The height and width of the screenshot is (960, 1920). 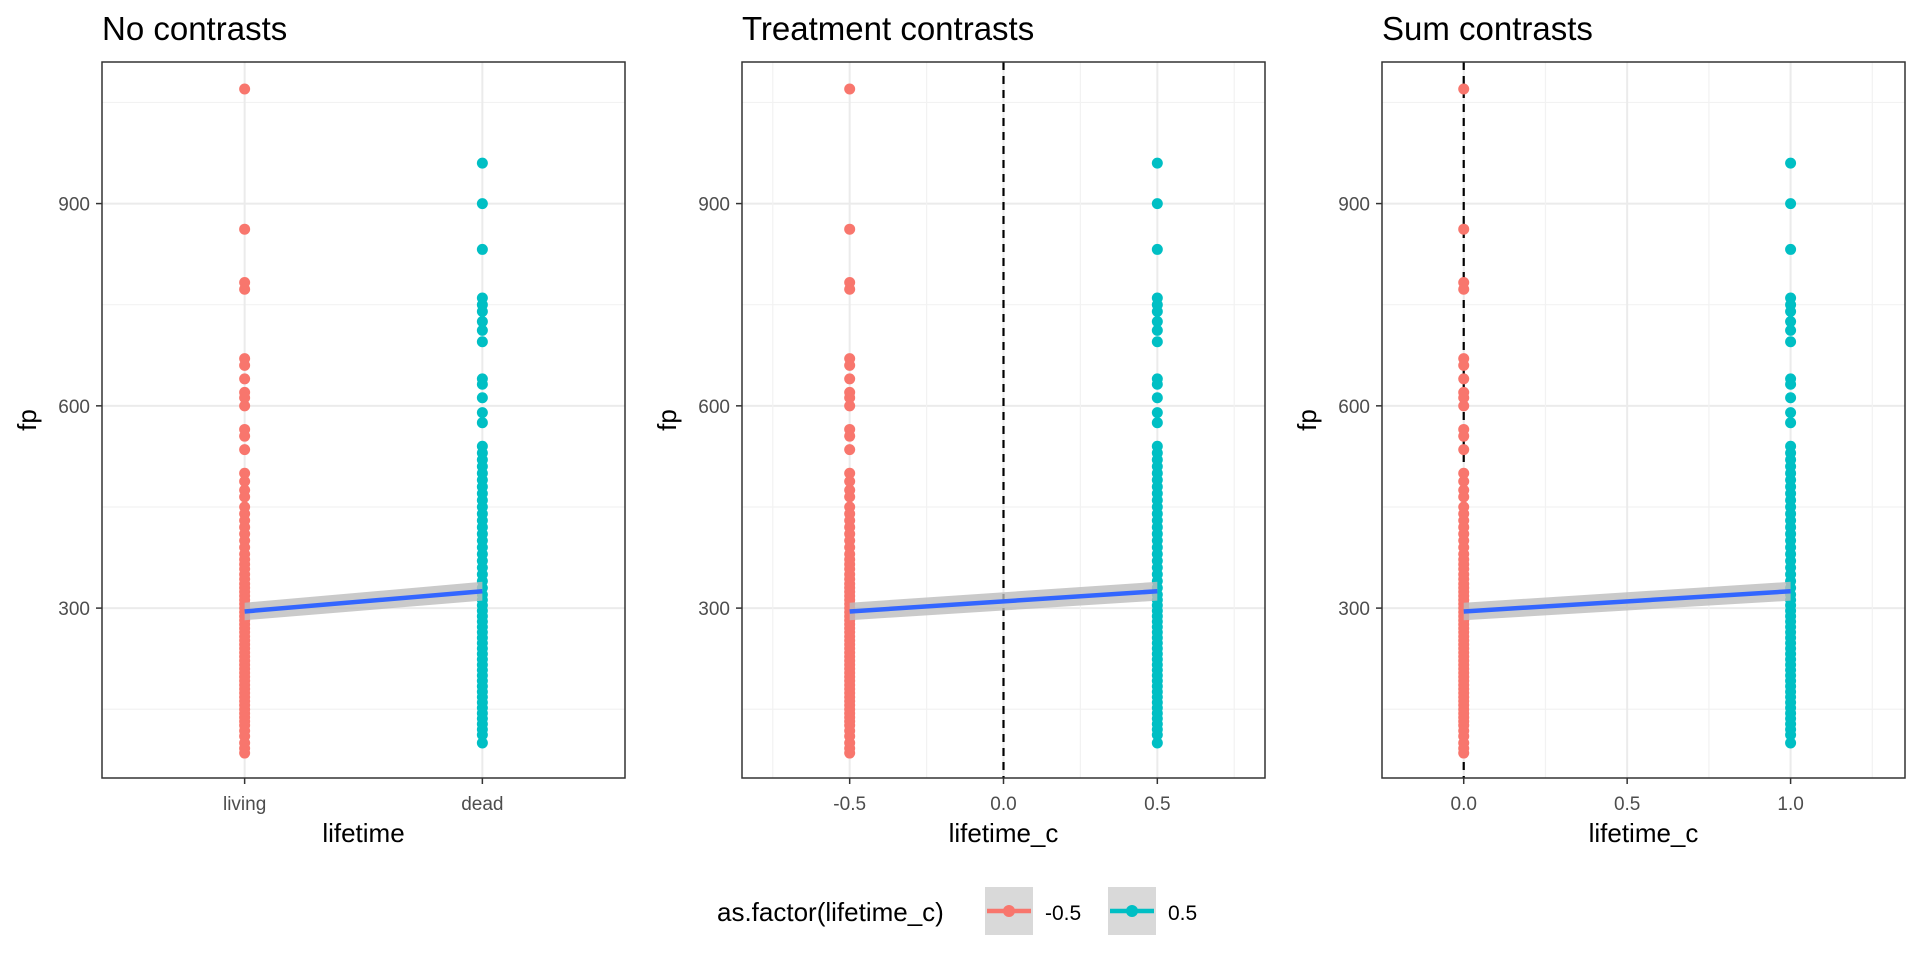 I want to click on legend-label: 0.5, so click(x=1182, y=913).